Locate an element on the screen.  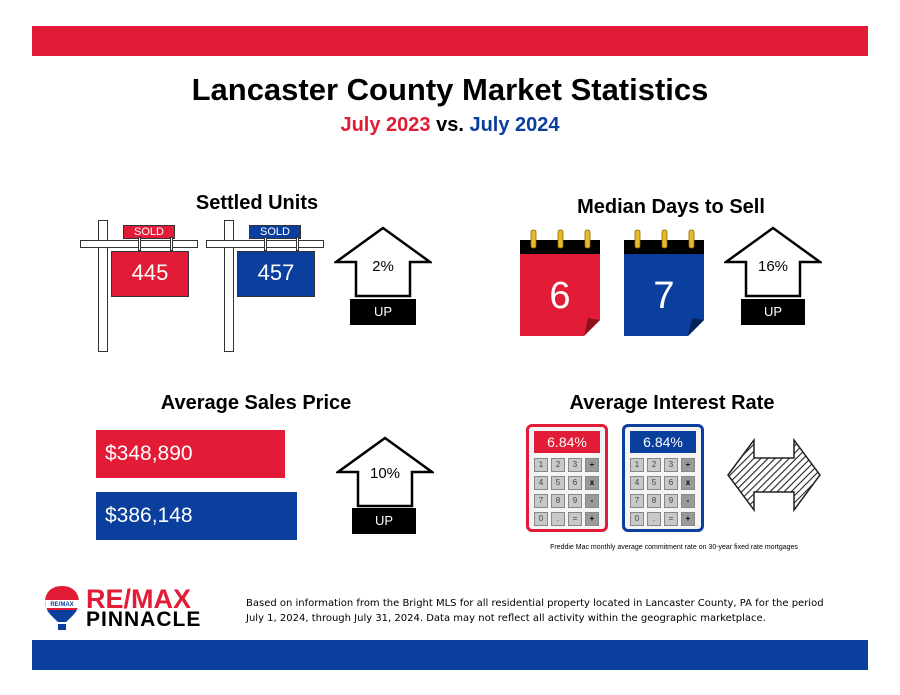
settled-units-direction: UP is located at coordinates (383, 312).